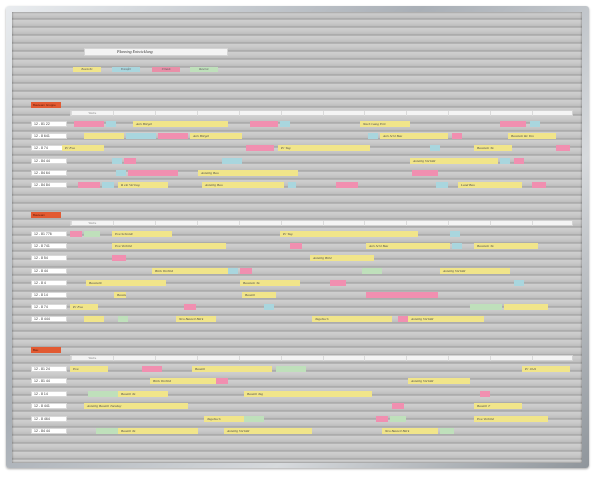 The width and height of the screenshot is (600, 483). What do you see at coordinates (180, 124) in the screenshot?
I see `planning-card: Avis Bürgel` at bounding box center [180, 124].